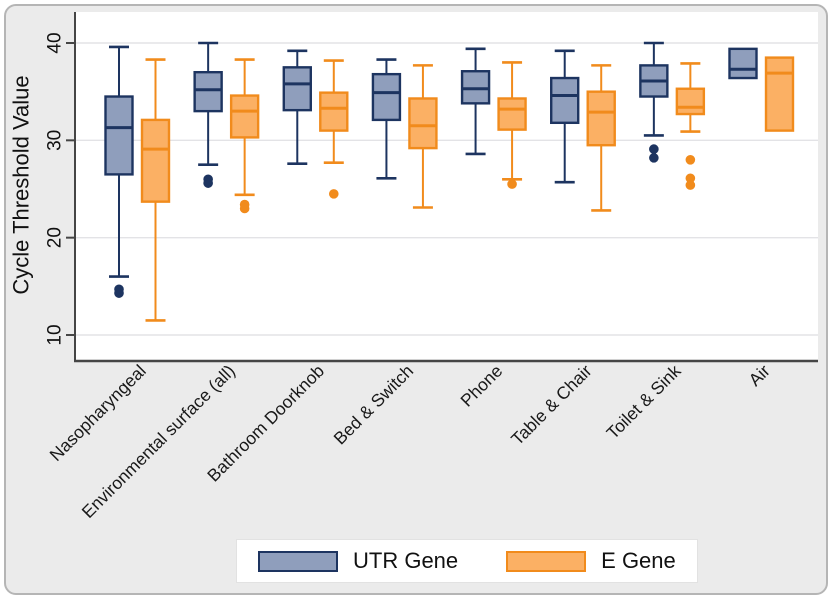  I want to click on box-utr-gene-air, so click(743, 63).